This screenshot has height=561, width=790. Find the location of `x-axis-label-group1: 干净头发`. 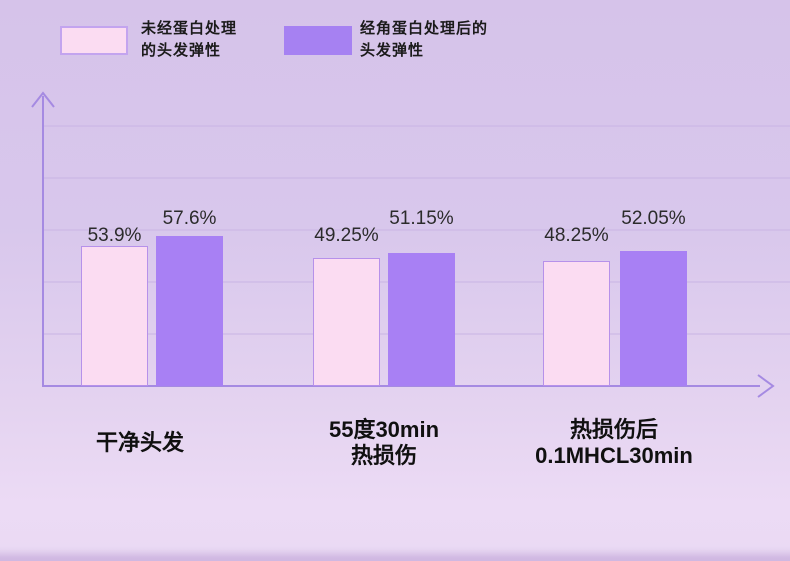

x-axis-label-group1: 干净头发 is located at coordinates (139, 442).